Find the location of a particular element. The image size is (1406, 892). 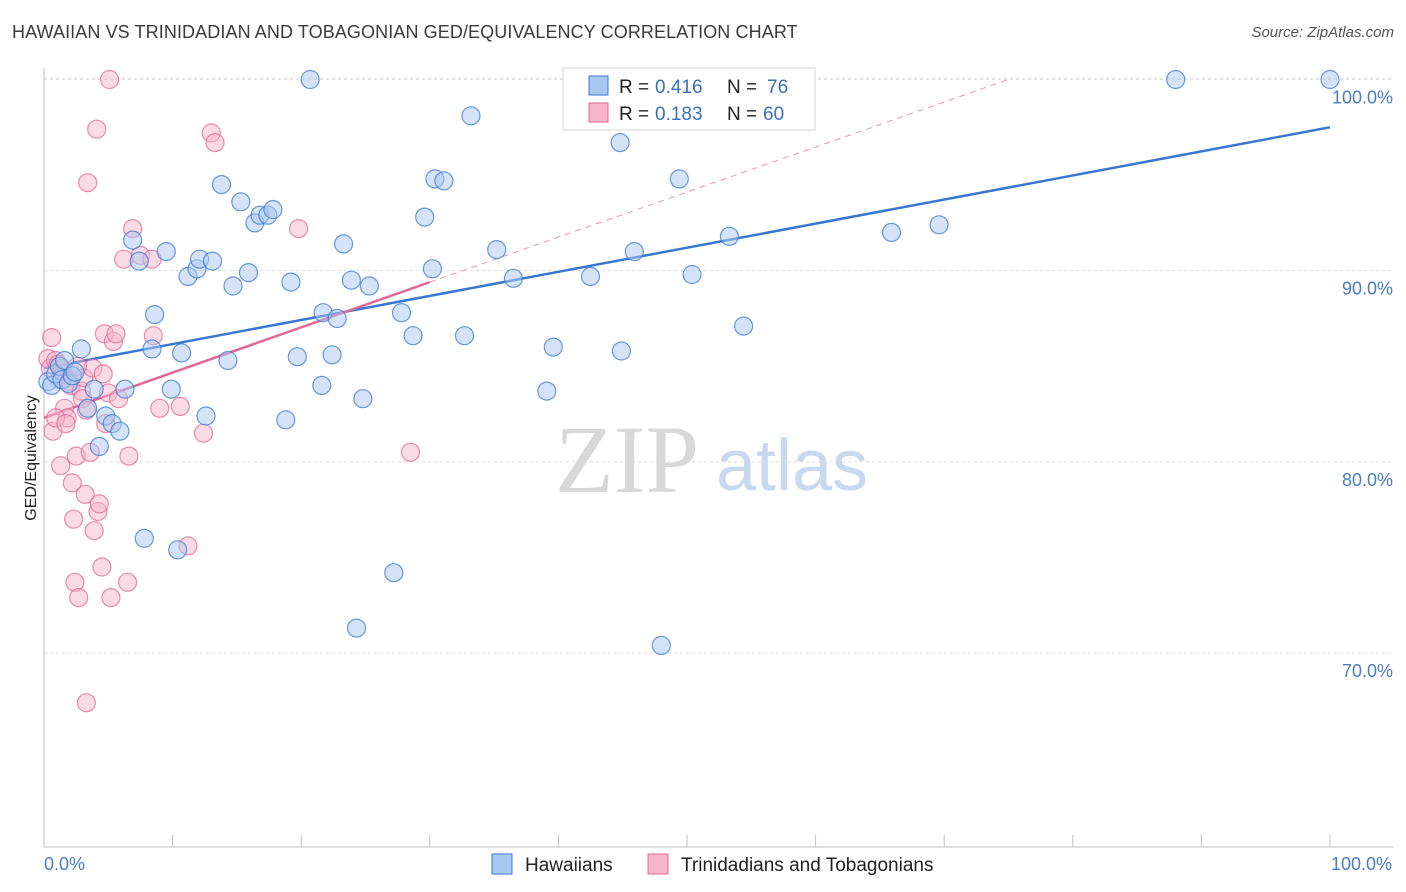

legend-r-value-2: 0.183 is located at coordinates (679, 114).